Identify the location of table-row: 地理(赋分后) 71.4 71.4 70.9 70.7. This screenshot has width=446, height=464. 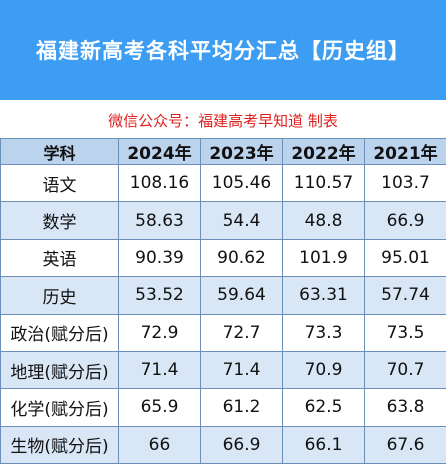
(223, 370).